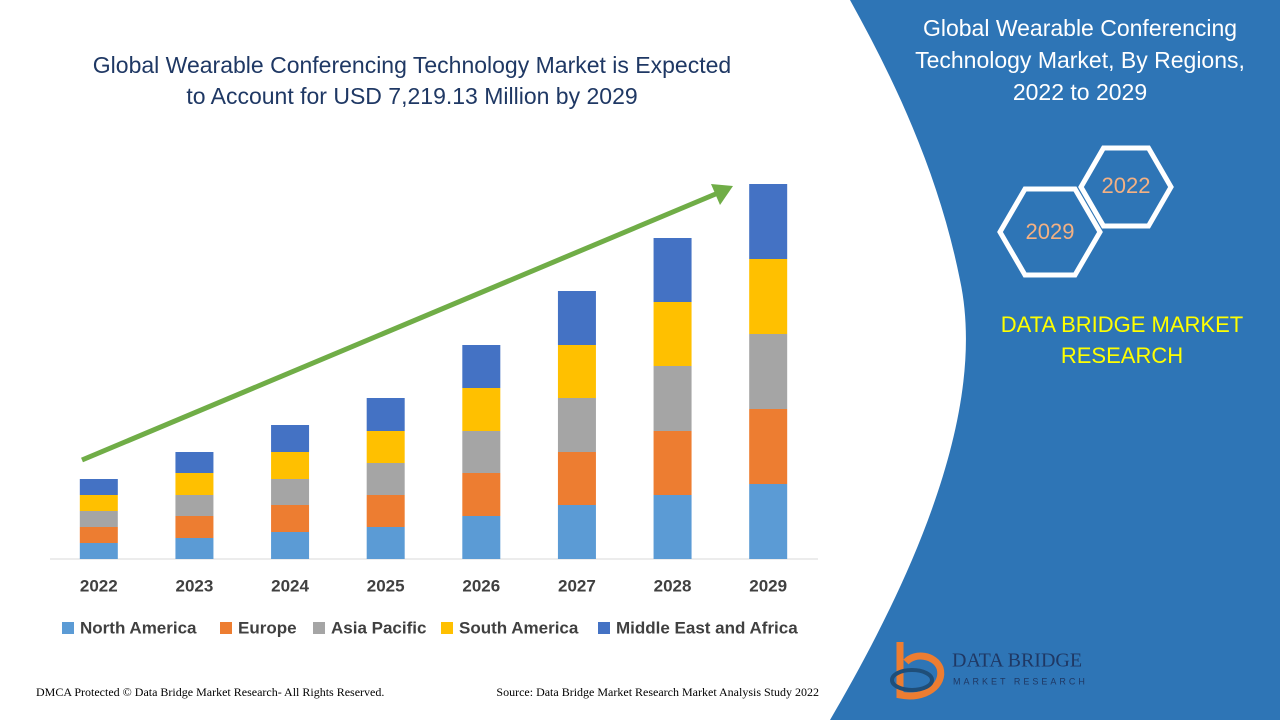 This screenshot has height=725, width=1280. Describe the element at coordinates (1122, 324) in the screenshot. I see `brand-line: DATA BRIDGE MARKET` at that location.